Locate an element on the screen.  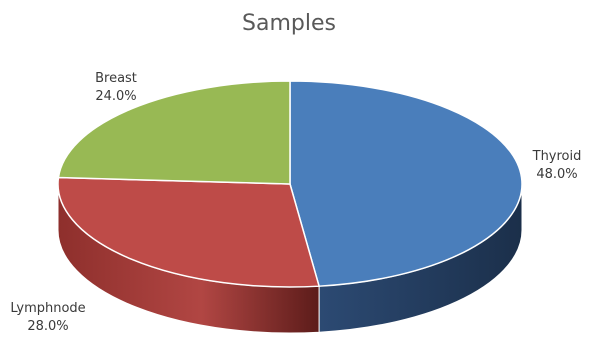
slice-label-lymphnode: Lymphnode is located at coordinates (47, 308).